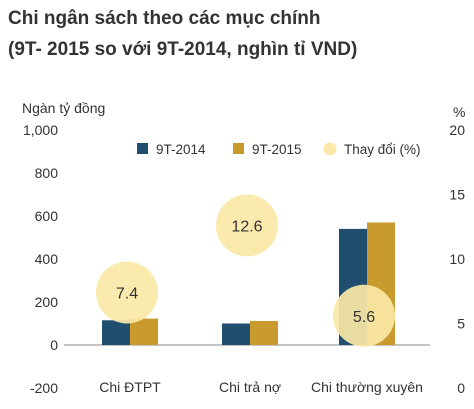 The height and width of the screenshot is (409, 474). I want to click on category-label: Chi trả nợ, so click(250, 387).